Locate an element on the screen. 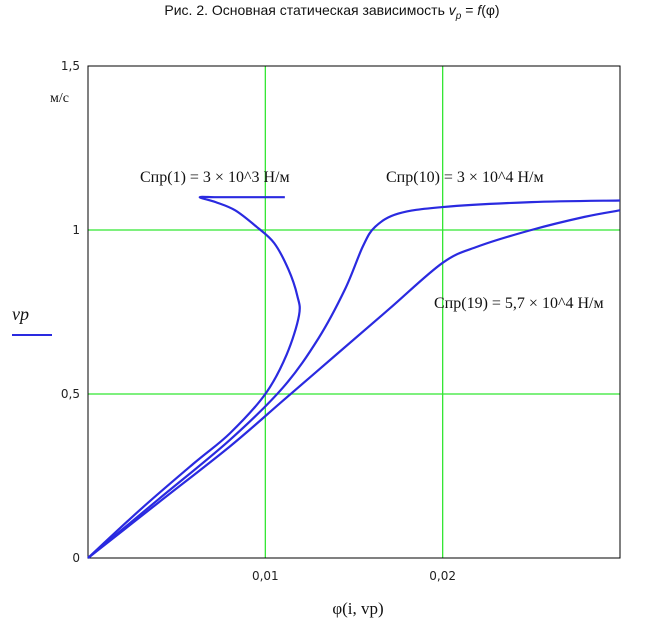 The height and width of the screenshot is (630, 664). y-tick-label: 1,5 is located at coordinates (70, 66).